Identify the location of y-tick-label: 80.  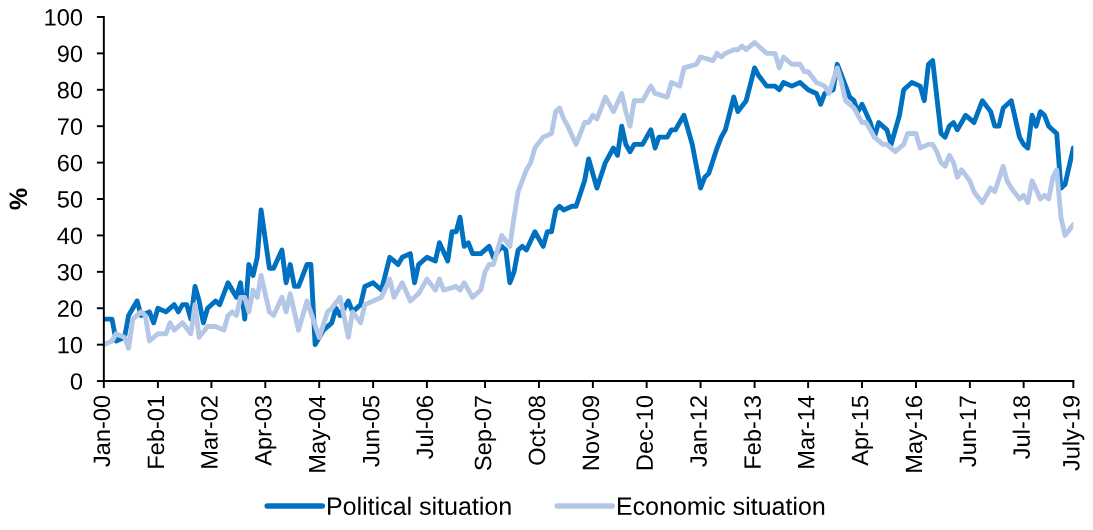
(70, 90).